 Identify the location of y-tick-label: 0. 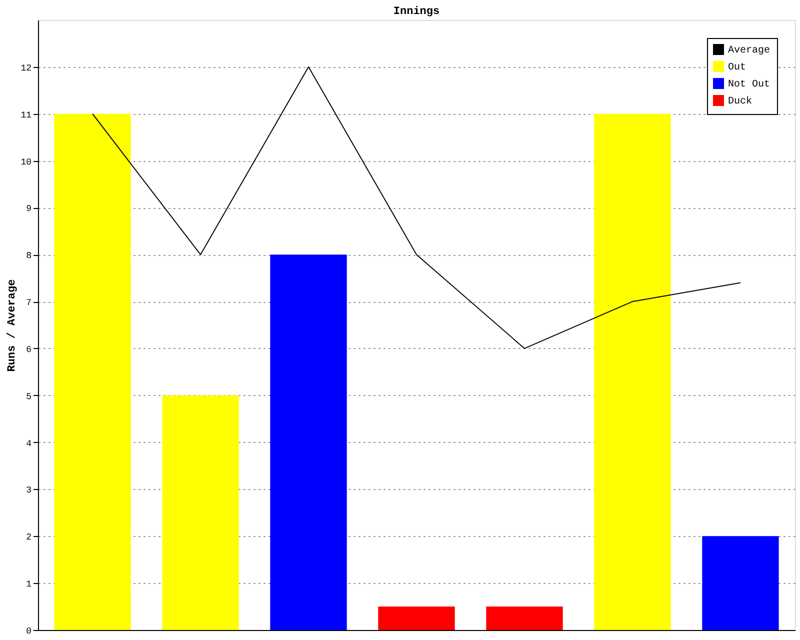
(29, 631).